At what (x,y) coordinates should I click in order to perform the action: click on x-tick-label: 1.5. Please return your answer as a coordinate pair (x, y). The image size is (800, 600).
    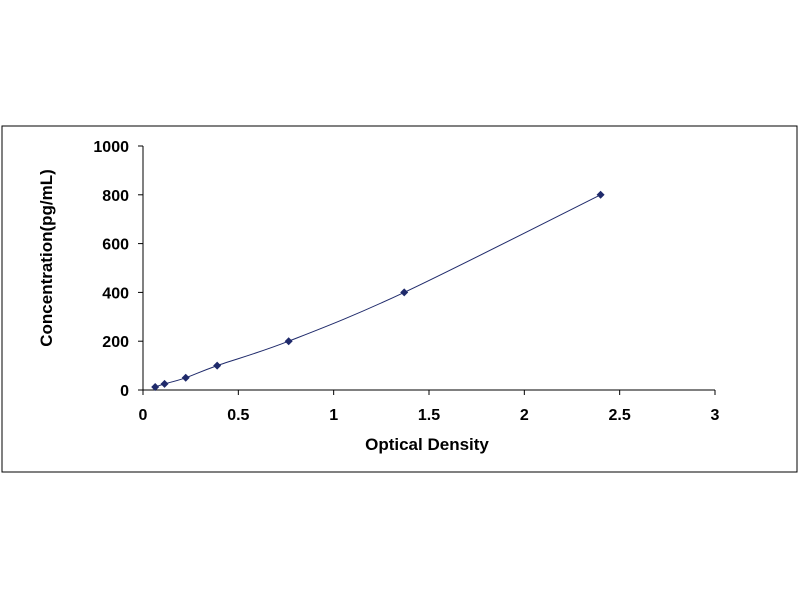
    Looking at the image, I should click on (429, 415).